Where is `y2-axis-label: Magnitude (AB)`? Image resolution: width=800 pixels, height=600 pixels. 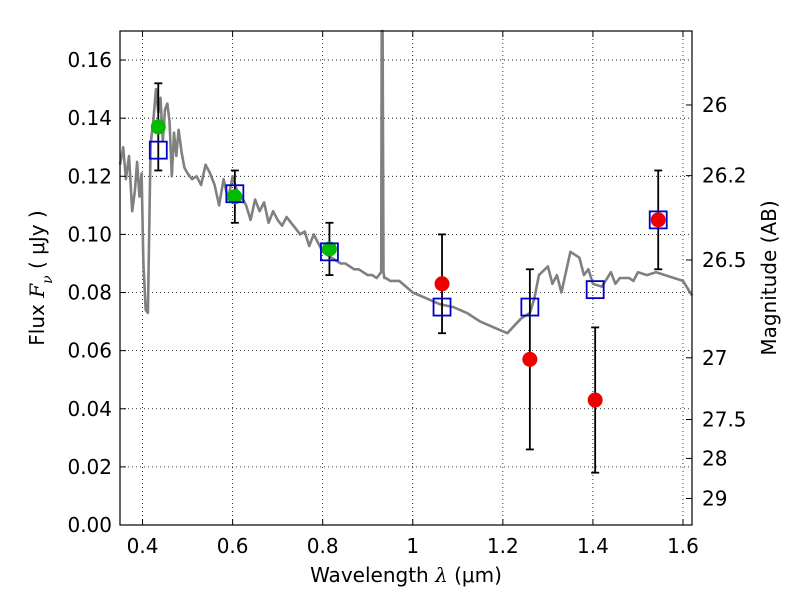 y2-axis-label: Magnitude (AB) is located at coordinates (769, 277).